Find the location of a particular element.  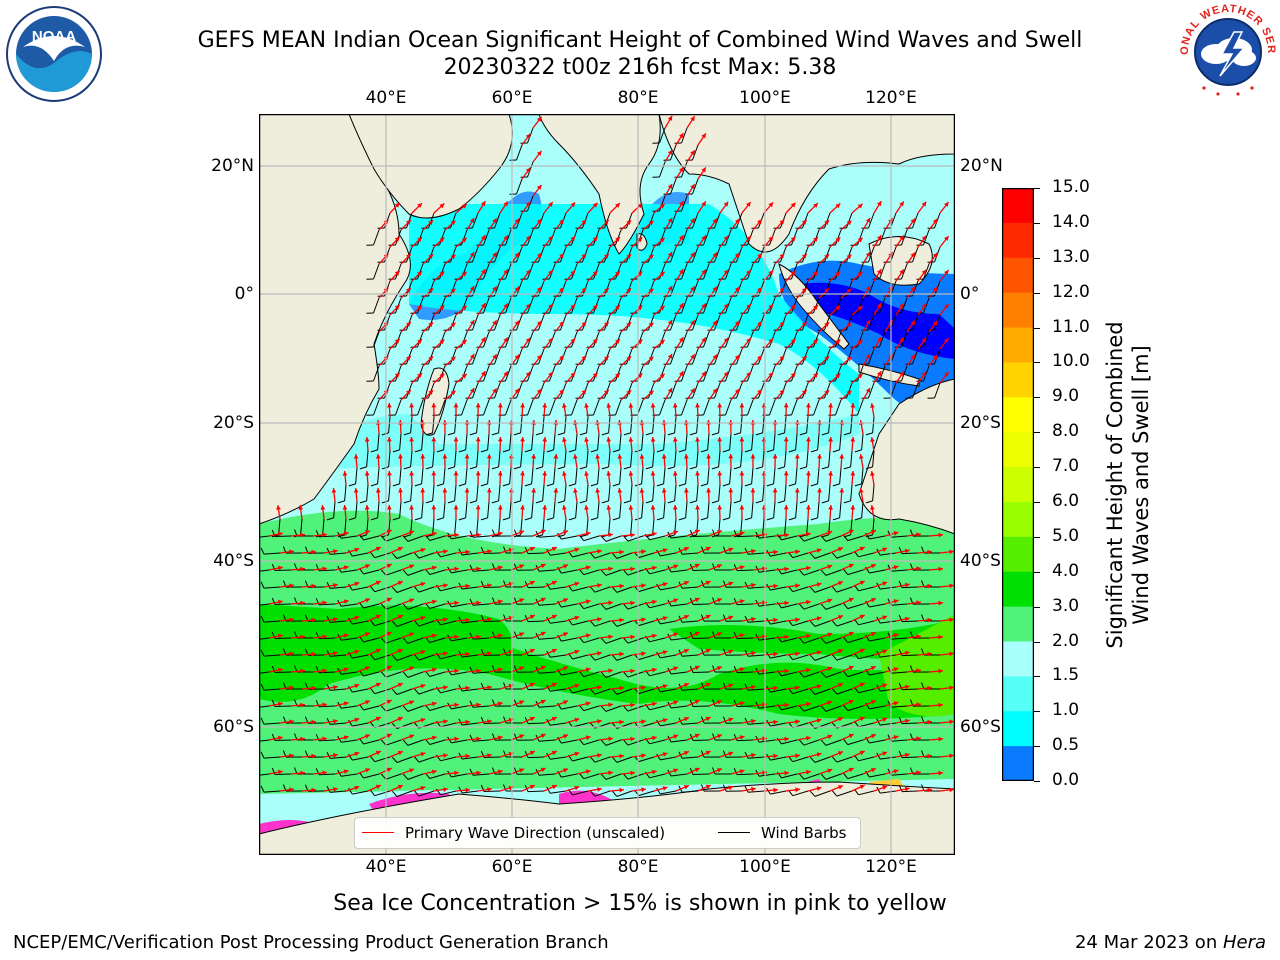

lon-tick-bottom-80e: 80°E is located at coordinates (638, 867).